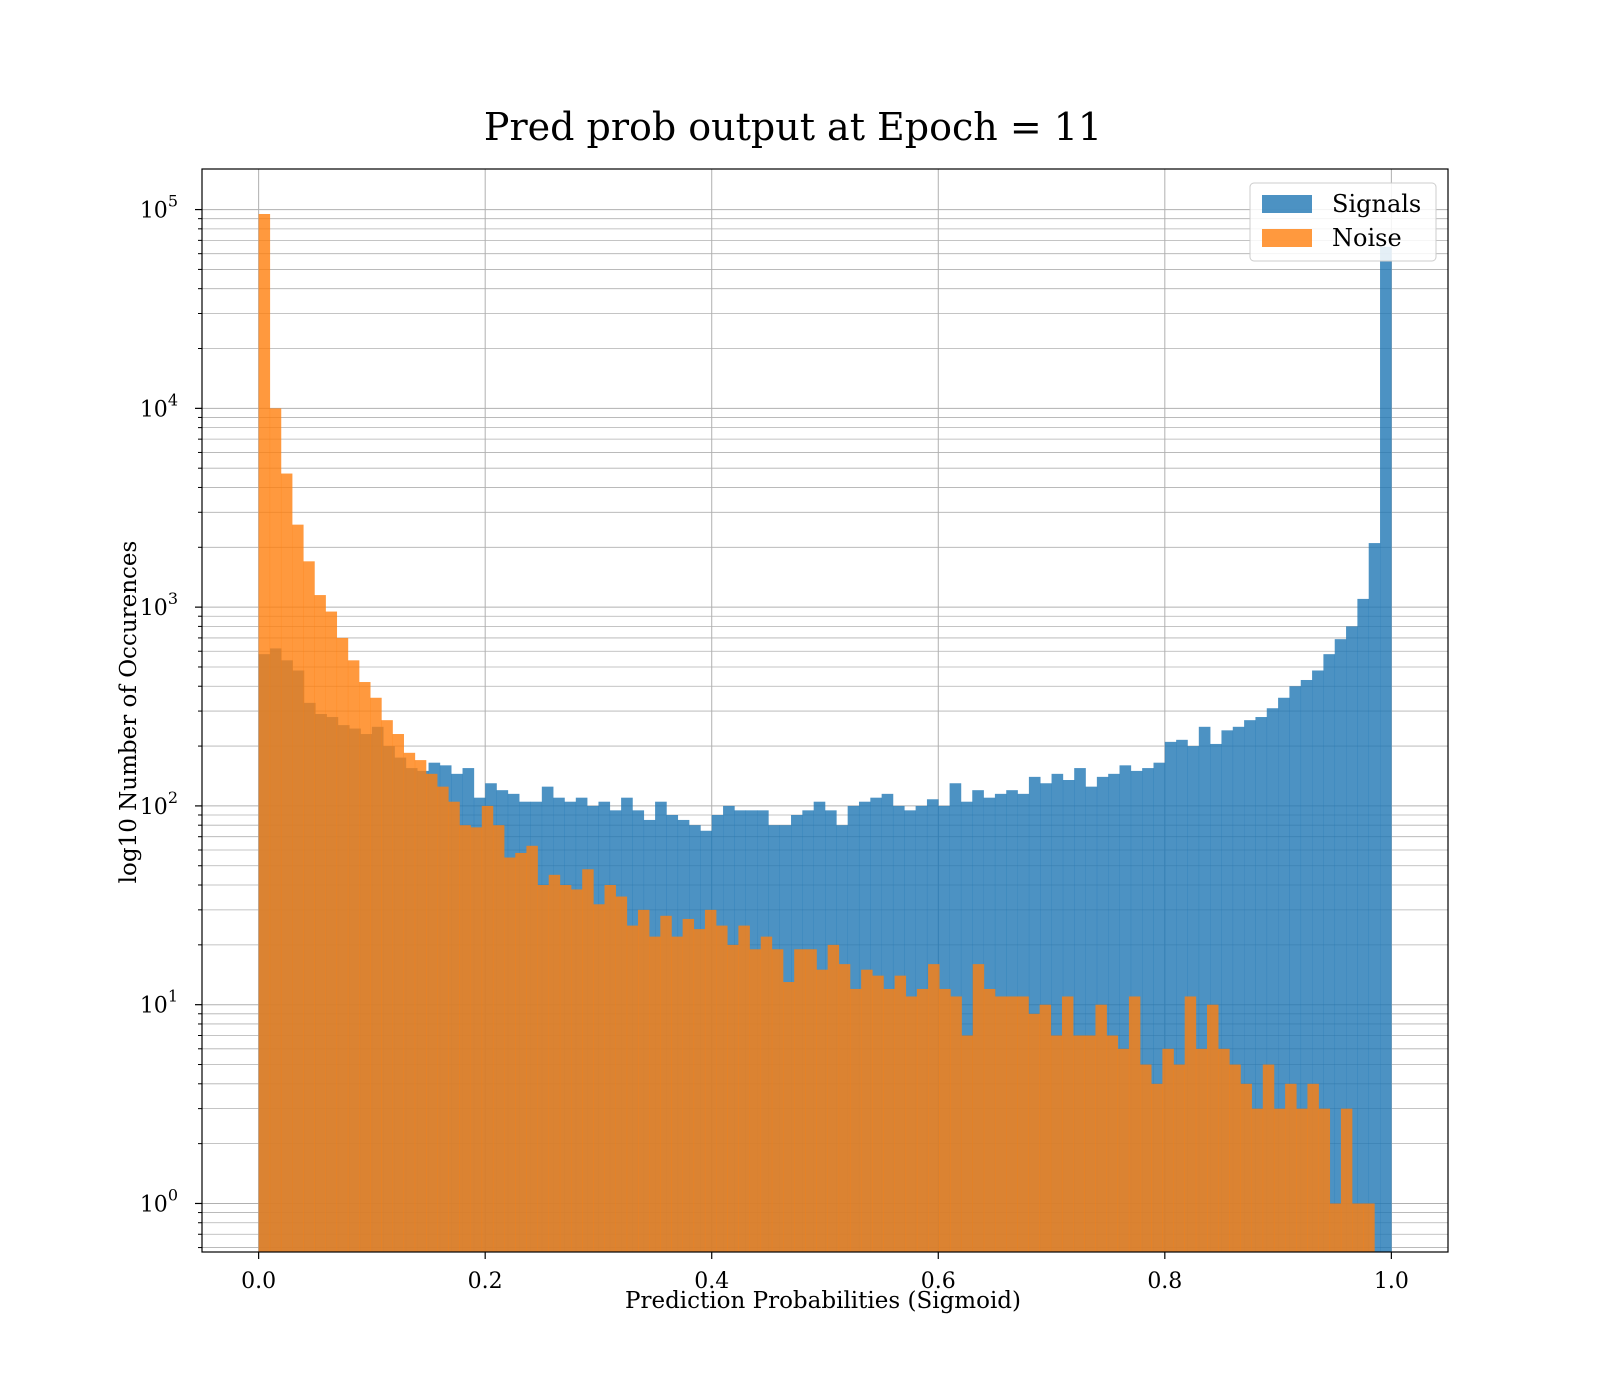 The height and width of the screenshot is (1400, 1600). I want to click on y-tick-label: 10², so click(159, 804).